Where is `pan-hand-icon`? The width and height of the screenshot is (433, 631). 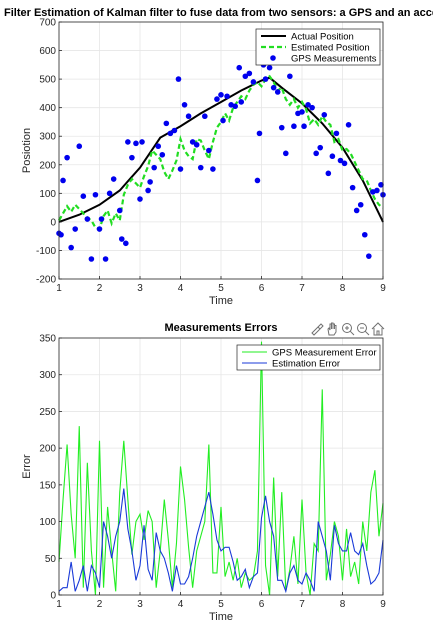 pan-hand-icon is located at coordinates (332, 329).